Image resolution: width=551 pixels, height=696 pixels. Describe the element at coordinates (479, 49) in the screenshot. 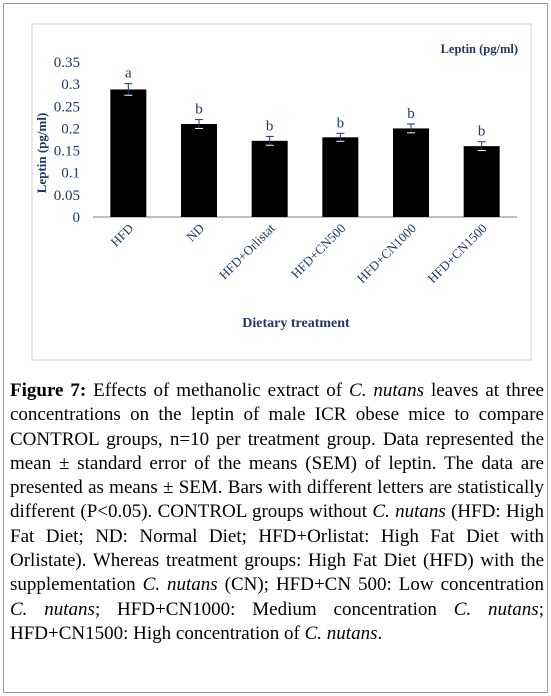

I see `legend-title: Leptin (pg/ml)` at that location.